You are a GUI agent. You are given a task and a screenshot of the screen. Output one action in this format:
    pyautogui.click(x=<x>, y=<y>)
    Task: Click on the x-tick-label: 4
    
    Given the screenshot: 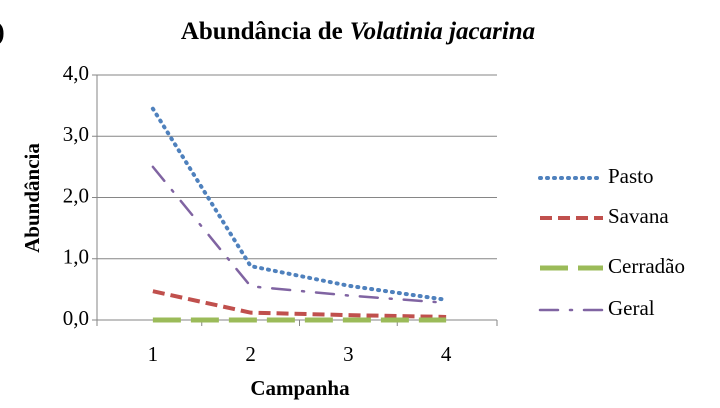 What is the action you would take?
    pyautogui.click(x=446, y=354)
    